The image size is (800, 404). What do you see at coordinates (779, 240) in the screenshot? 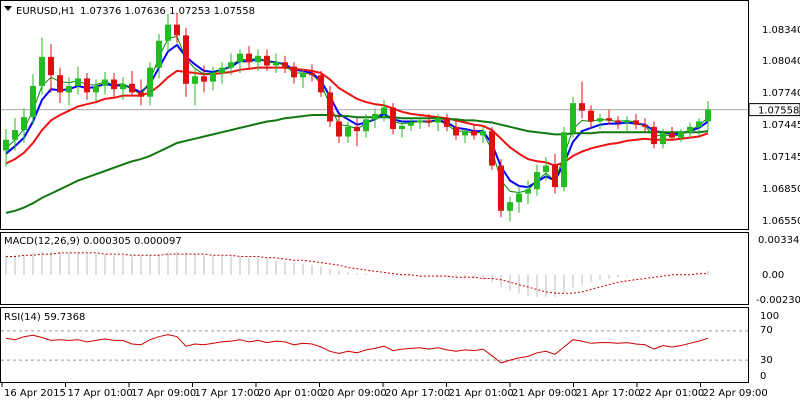
I see `macd-tick: 0.003347` at bounding box center [779, 240].